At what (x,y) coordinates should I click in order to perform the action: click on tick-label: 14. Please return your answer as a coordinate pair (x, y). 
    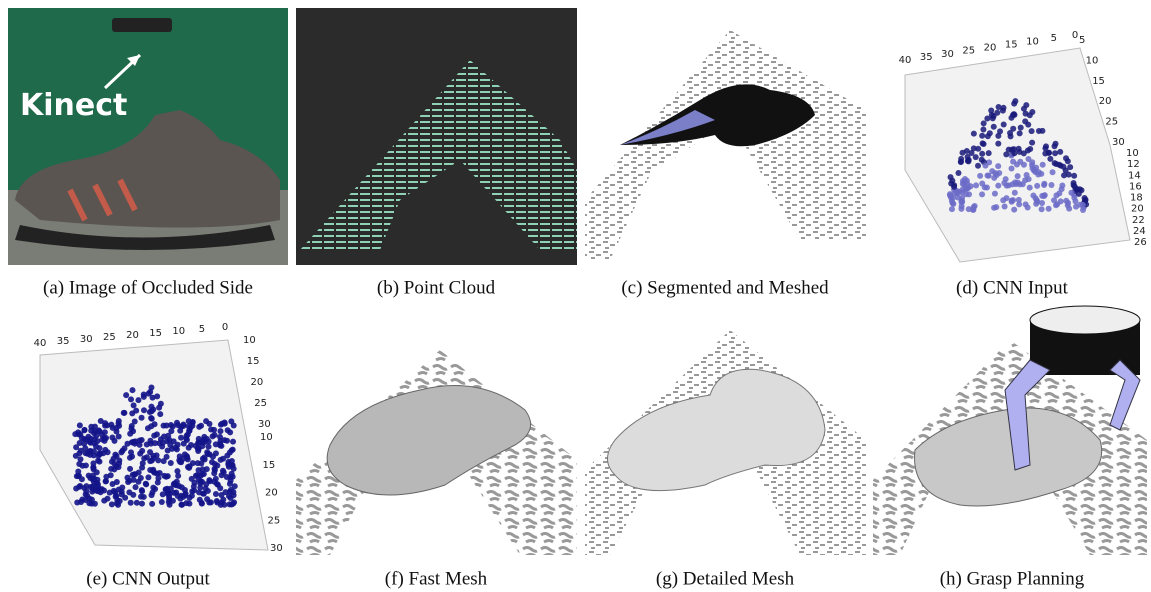
    Looking at the image, I should click on (1134, 175).